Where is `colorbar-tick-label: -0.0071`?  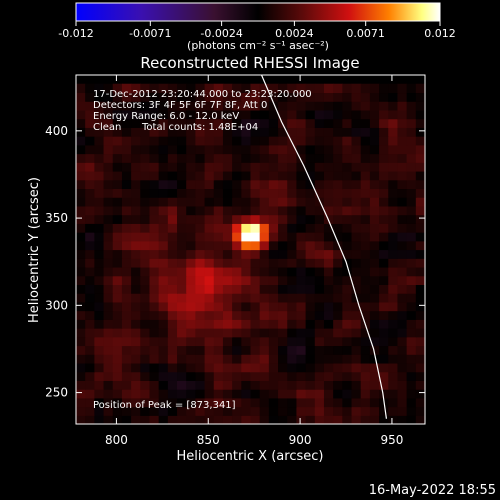
colorbar-tick-label: -0.0071 is located at coordinates (150, 33).